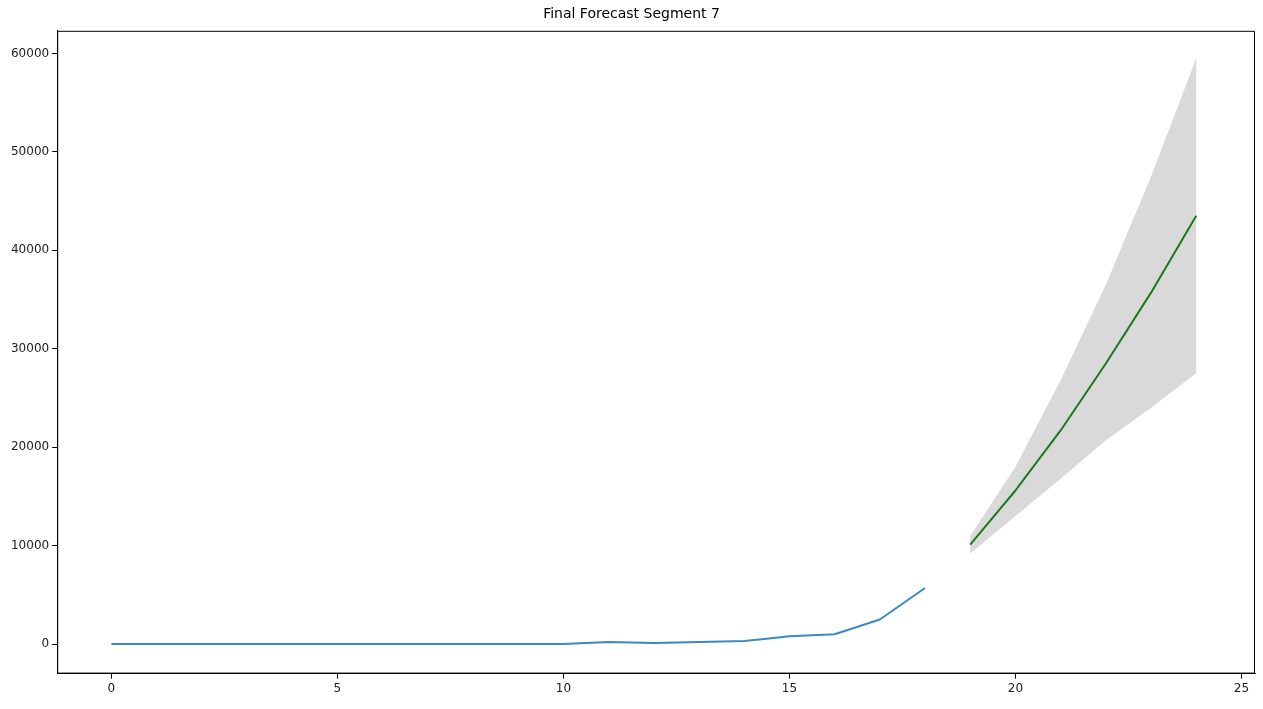 The width and height of the screenshot is (1263, 709). I want to click on x-tick-label: 20, so click(1015, 687).